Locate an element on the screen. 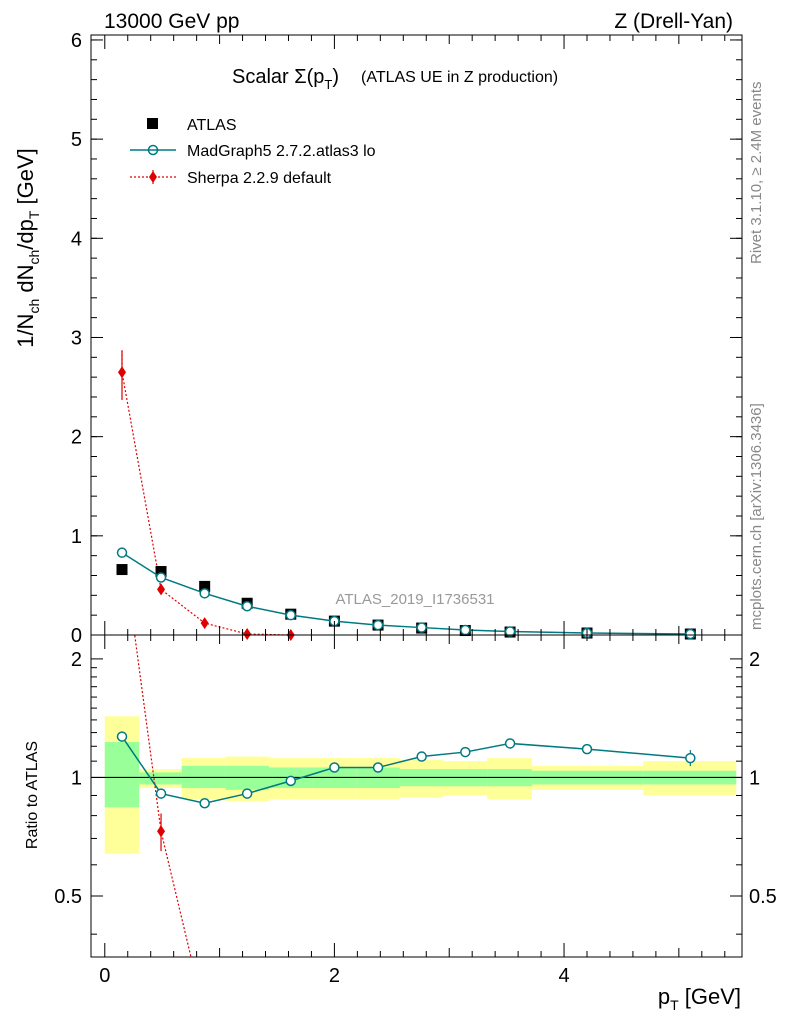  ratio-ytick-label: 1 is located at coordinates (76, 778).